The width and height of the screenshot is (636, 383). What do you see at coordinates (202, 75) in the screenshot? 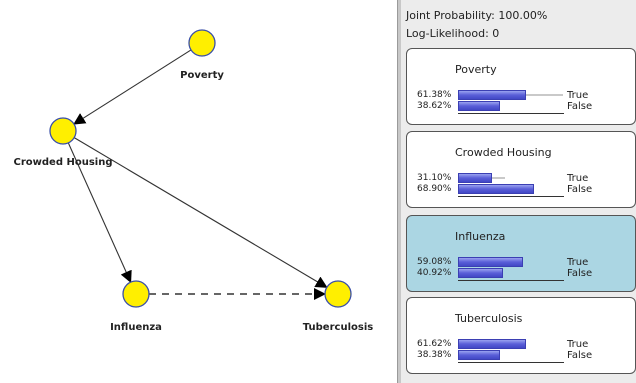
I see `node-label-poverty: Poverty` at bounding box center [202, 75].